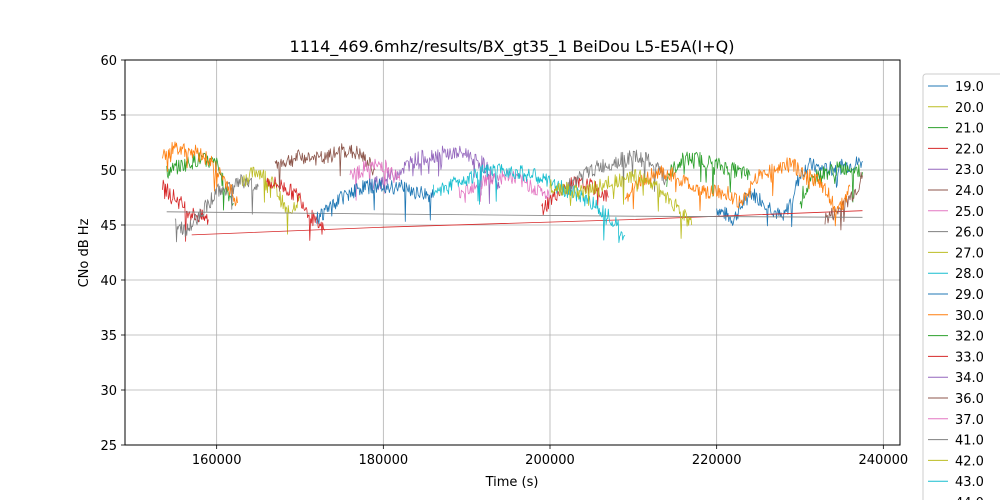 The height and width of the screenshot is (500, 1000). What do you see at coordinates (969, 191) in the screenshot?
I see `legend-label: 24.0` at bounding box center [969, 191].